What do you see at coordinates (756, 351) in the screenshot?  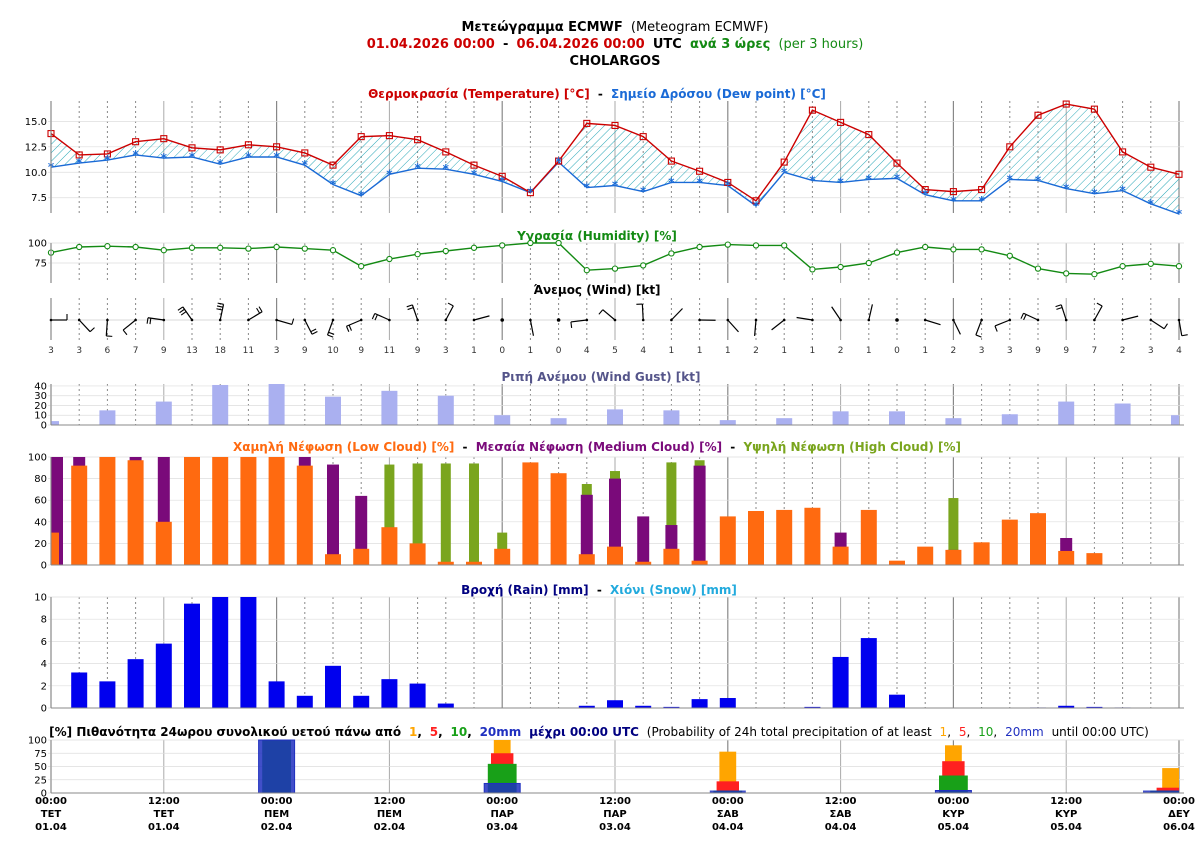 I see `wind-speed-label: 2` at bounding box center [756, 351].